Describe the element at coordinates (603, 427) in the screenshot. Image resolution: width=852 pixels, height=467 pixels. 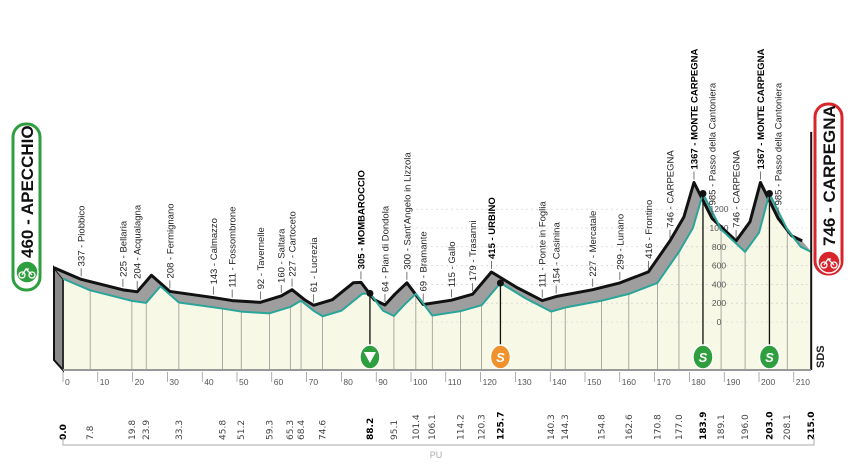
I see `waypoint-km: 154.8` at that location.